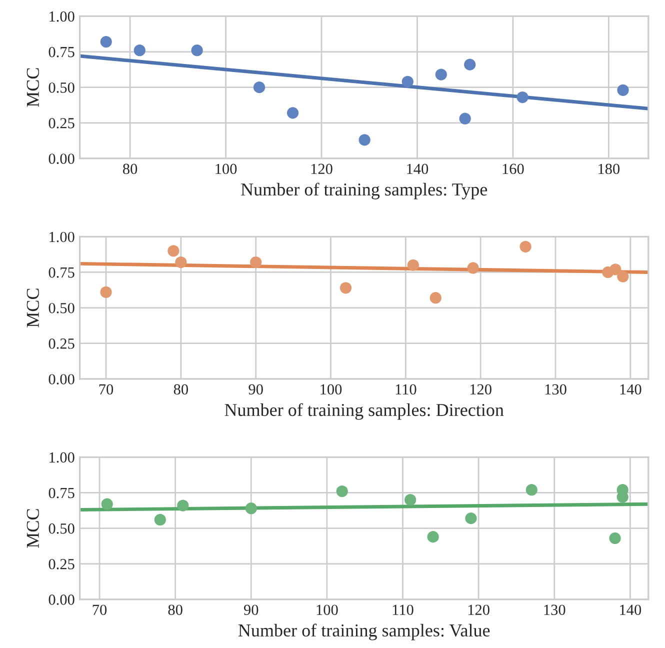  Describe the element at coordinates (364, 191) in the screenshot. I see `x-axis-title: Number of training samples: Type` at that location.